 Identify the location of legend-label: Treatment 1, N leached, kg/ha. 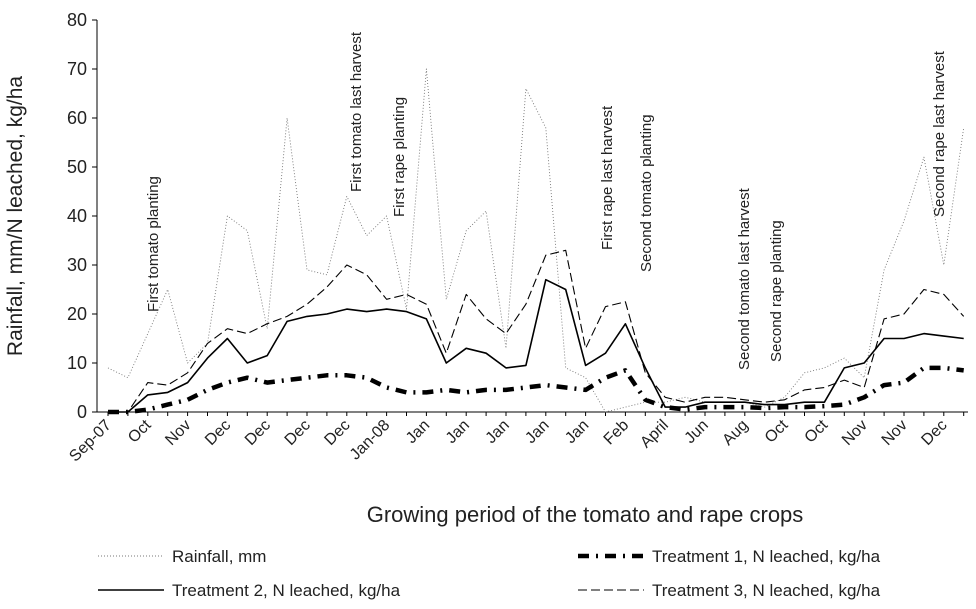
(766, 556).